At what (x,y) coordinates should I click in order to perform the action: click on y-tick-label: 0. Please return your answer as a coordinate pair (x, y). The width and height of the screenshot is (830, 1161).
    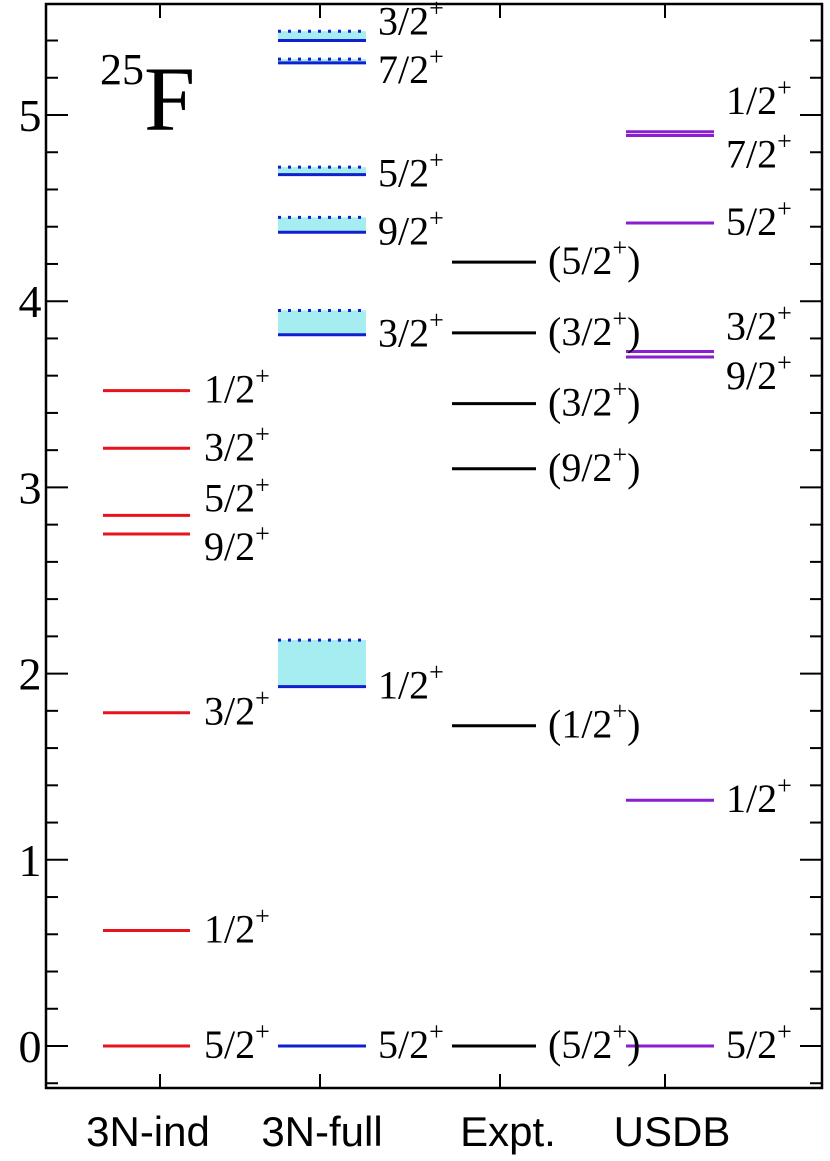
    Looking at the image, I should click on (30, 1046).